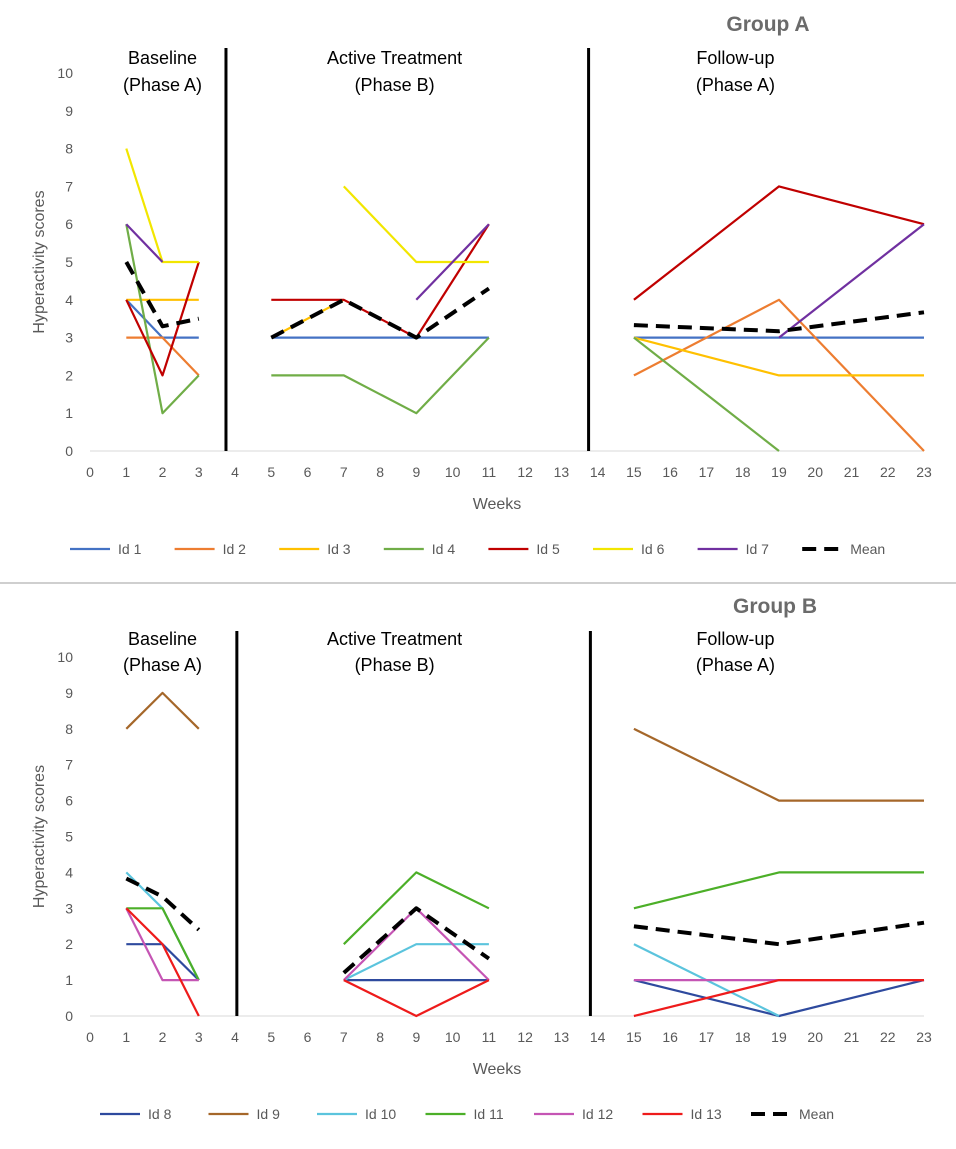  Describe the element at coordinates (69, 765) in the screenshot. I see `y-tick-label: 7` at that location.